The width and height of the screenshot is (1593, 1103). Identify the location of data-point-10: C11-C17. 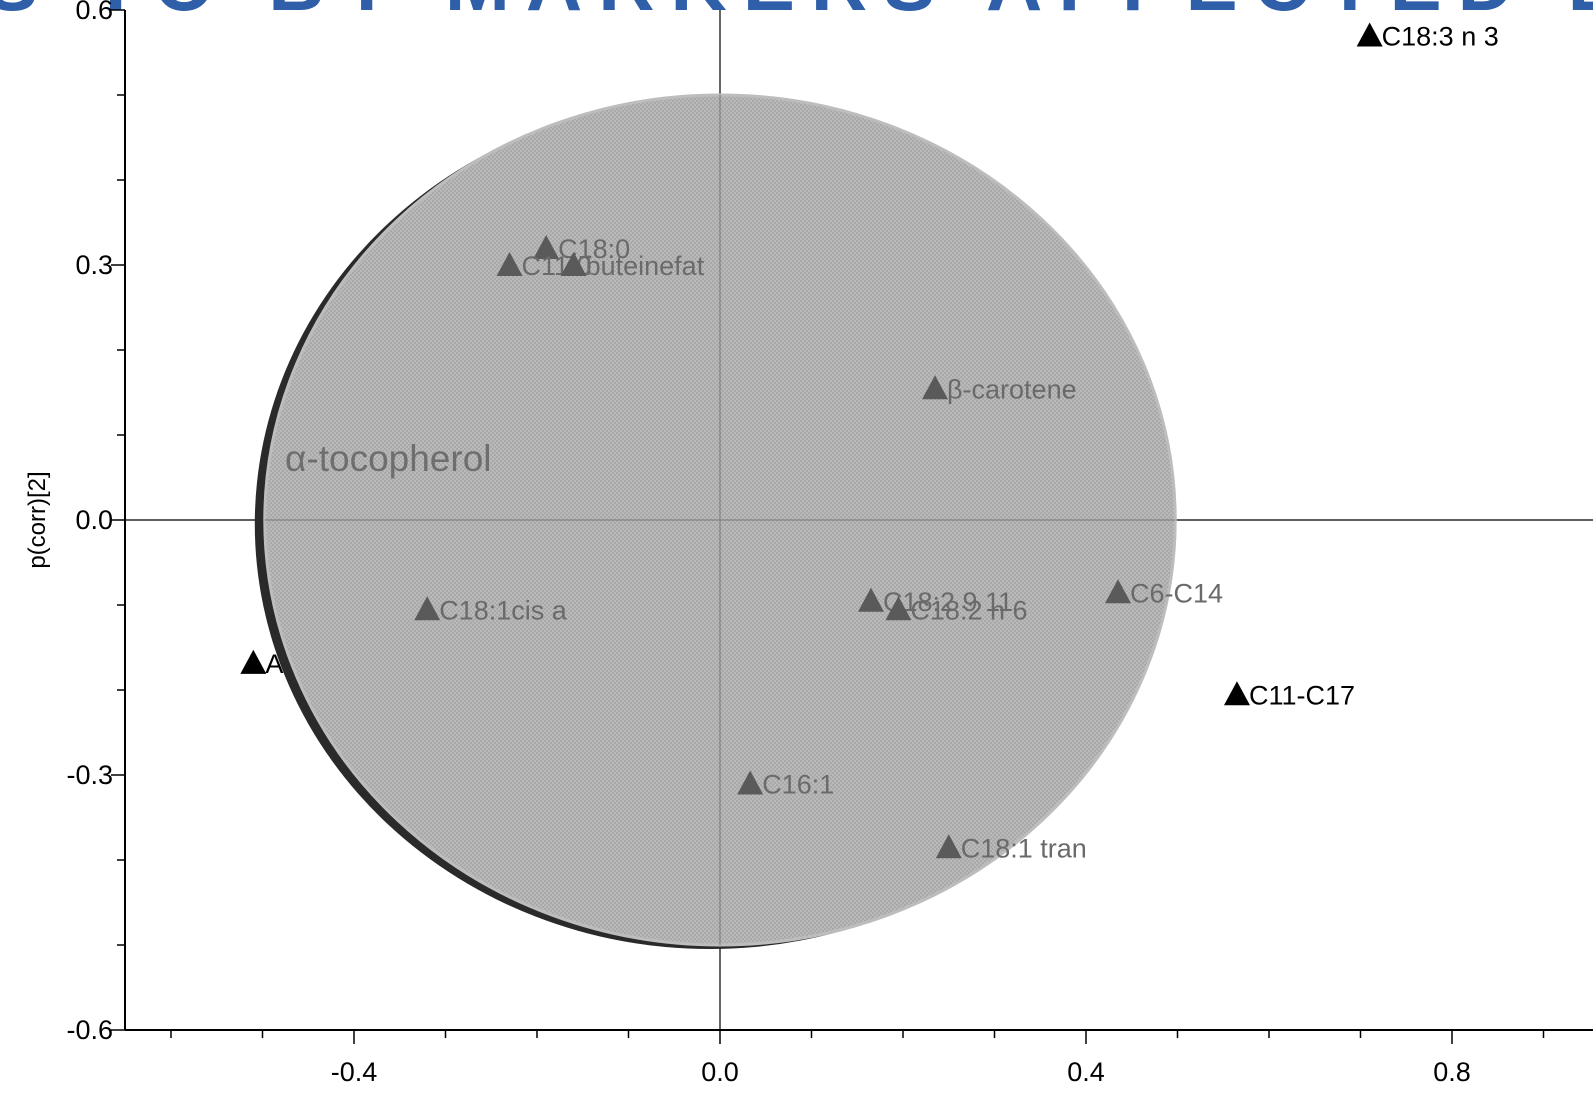
(1289, 695).